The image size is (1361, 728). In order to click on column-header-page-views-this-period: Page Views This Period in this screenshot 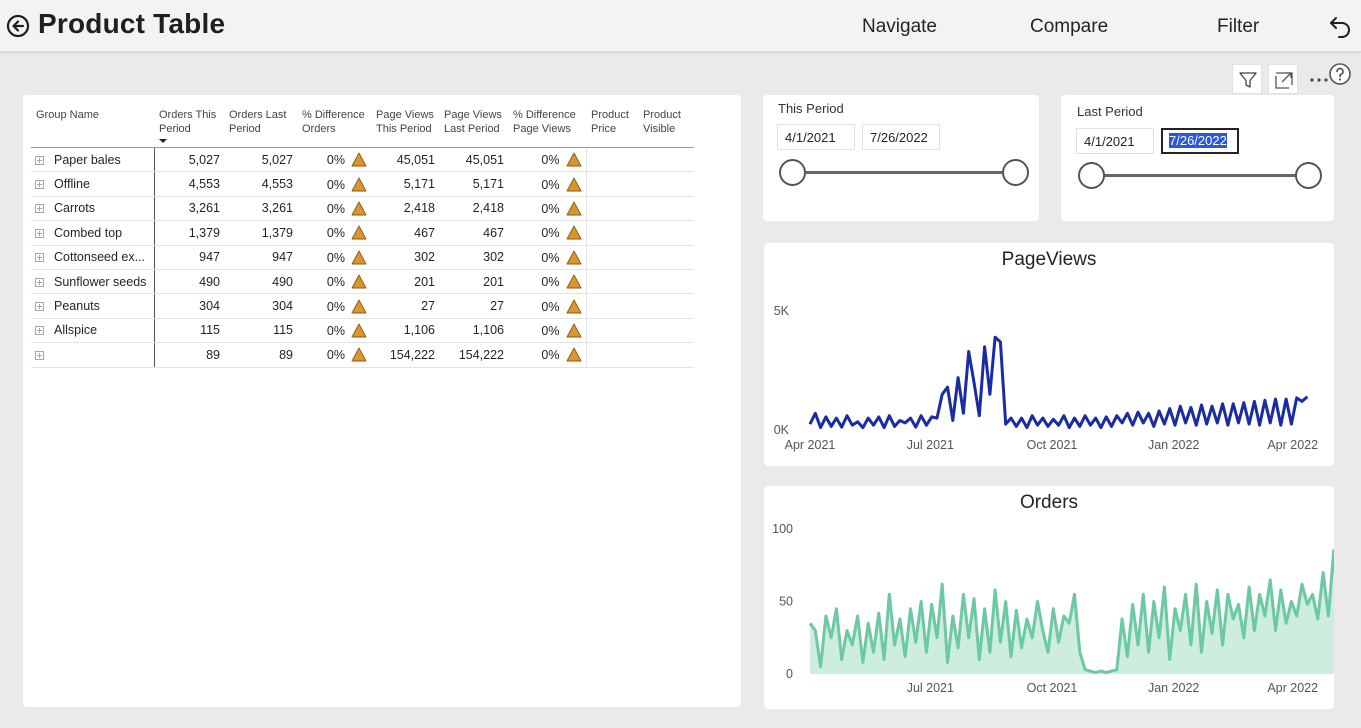, I will do `click(405, 126)`.